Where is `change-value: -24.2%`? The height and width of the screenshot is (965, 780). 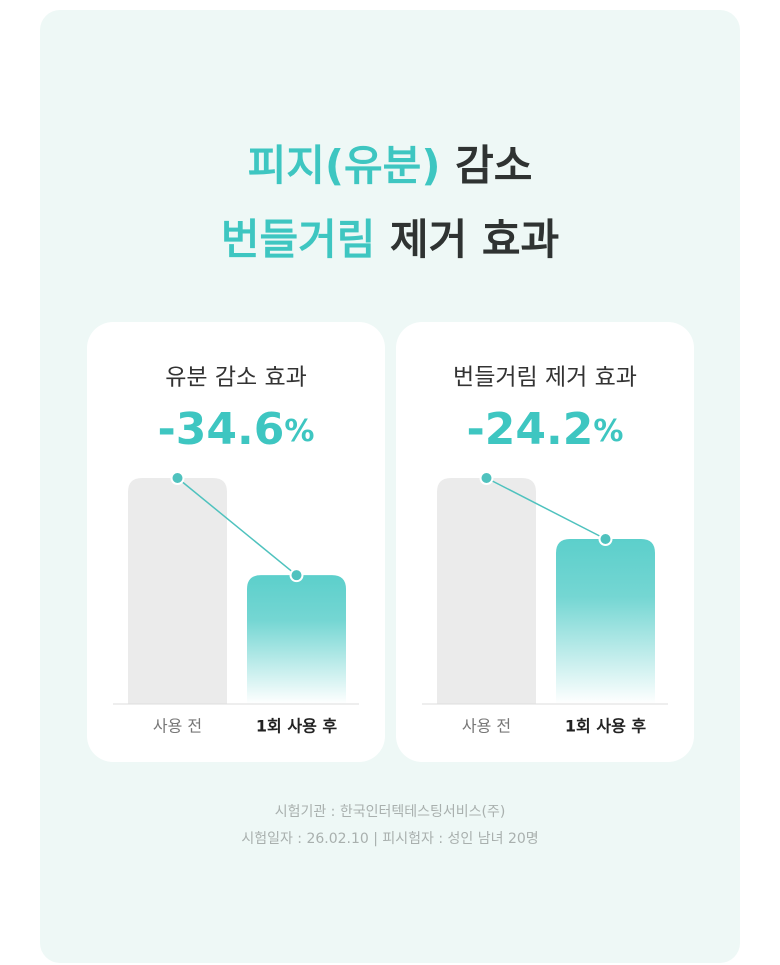 change-value: -24.2% is located at coordinates (545, 429).